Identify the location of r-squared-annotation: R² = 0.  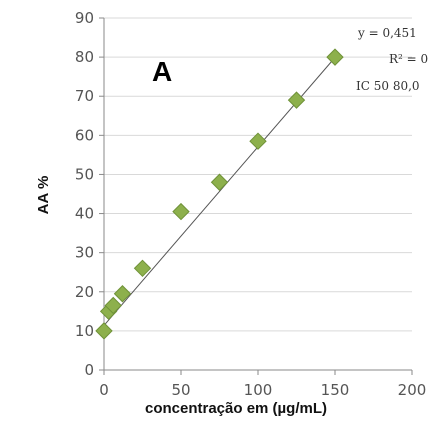
(408, 59).